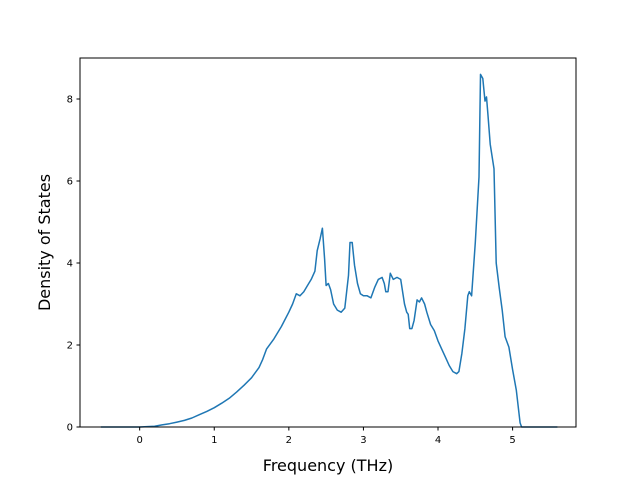 This screenshot has width=640, height=480. What do you see at coordinates (438, 440) in the screenshot?
I see `x-tick-label: 4` at bounding box center [438, 440].